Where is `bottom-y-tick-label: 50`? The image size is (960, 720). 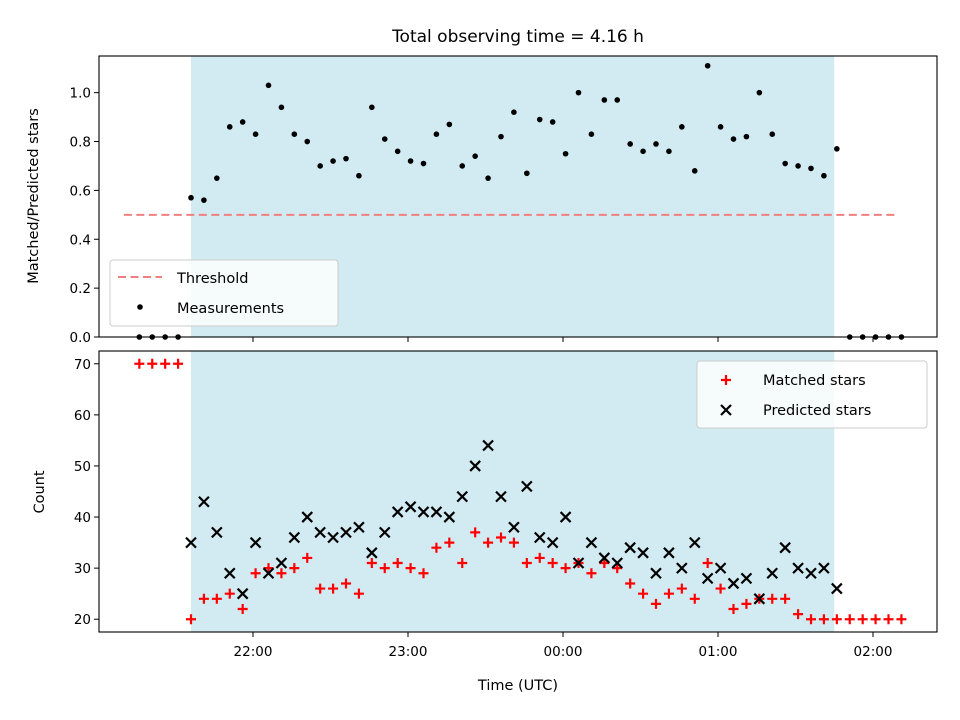
bottom-y-tick-label: 50 is located at coordinates (82, 467).